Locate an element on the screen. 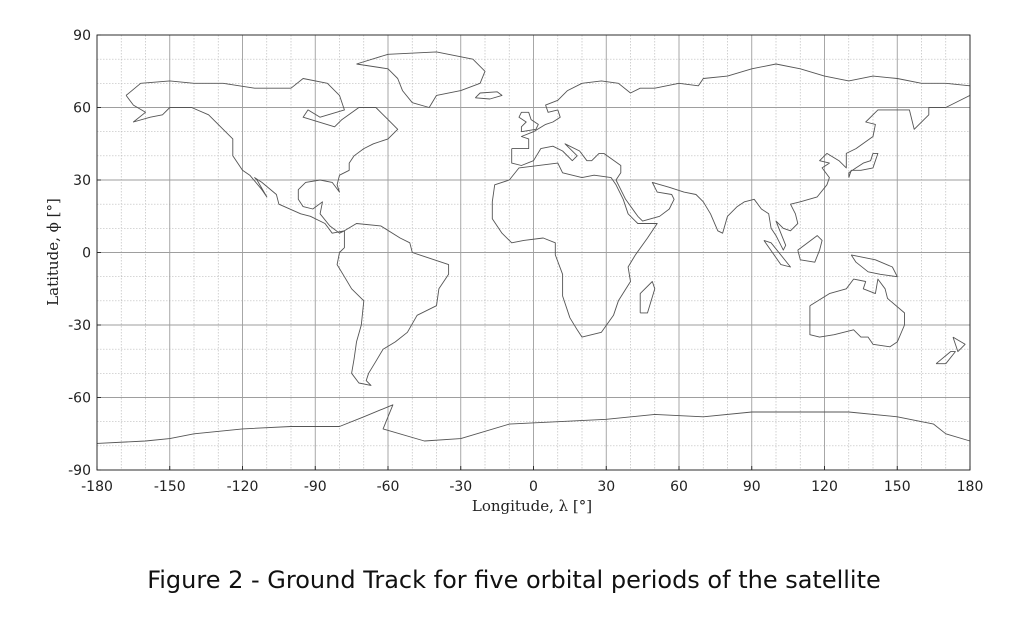 This screenshot has height=622, width=1028. y-tick-label: 60 is located at coordinates (82, 109).